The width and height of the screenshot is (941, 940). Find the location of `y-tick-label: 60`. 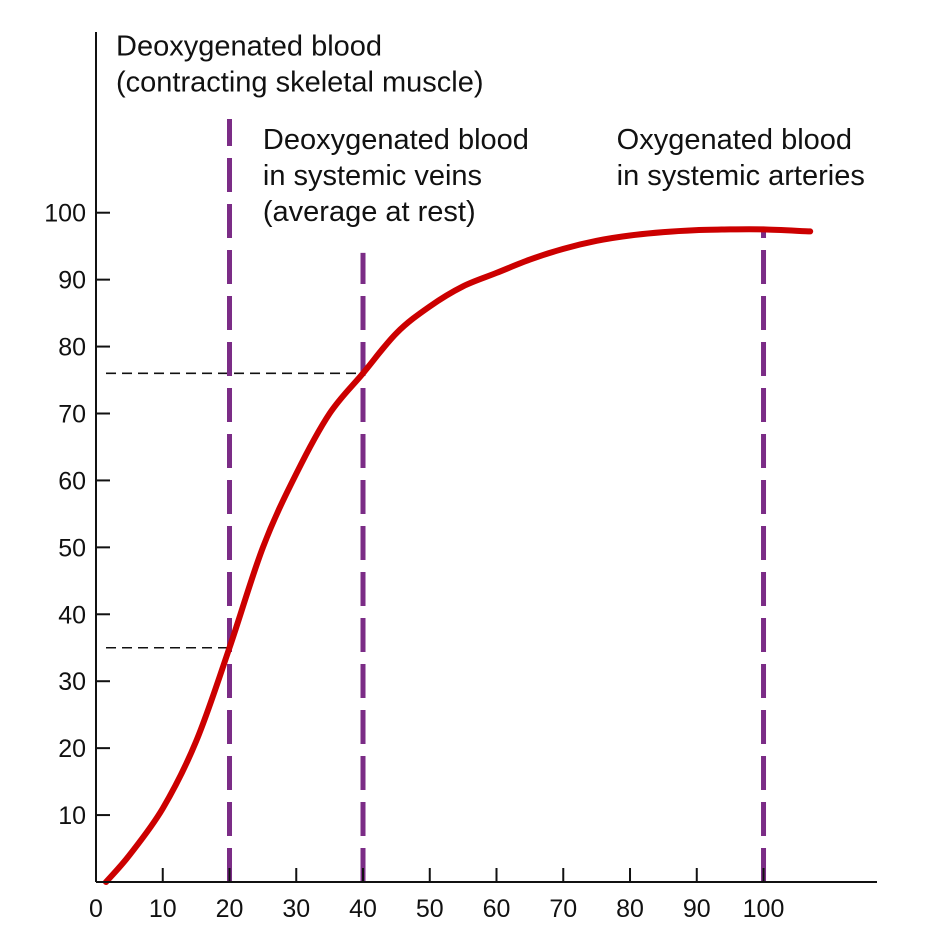

y-tick-label: 60 is located at coordinates (72, 481).